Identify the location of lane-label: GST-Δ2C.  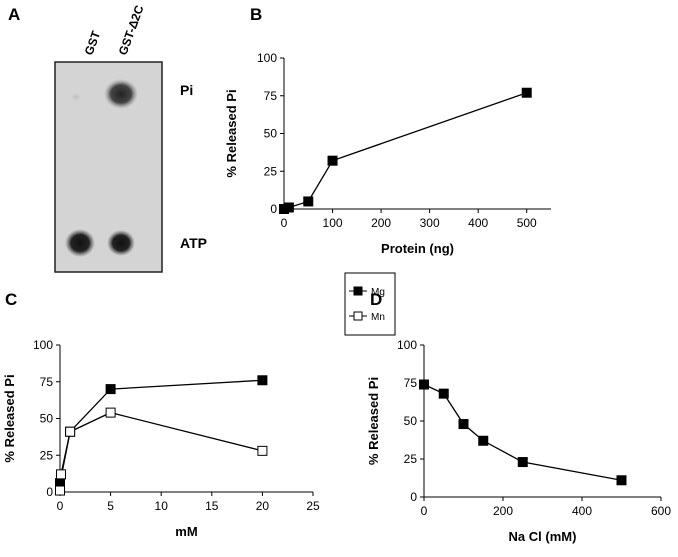
(131, 30).